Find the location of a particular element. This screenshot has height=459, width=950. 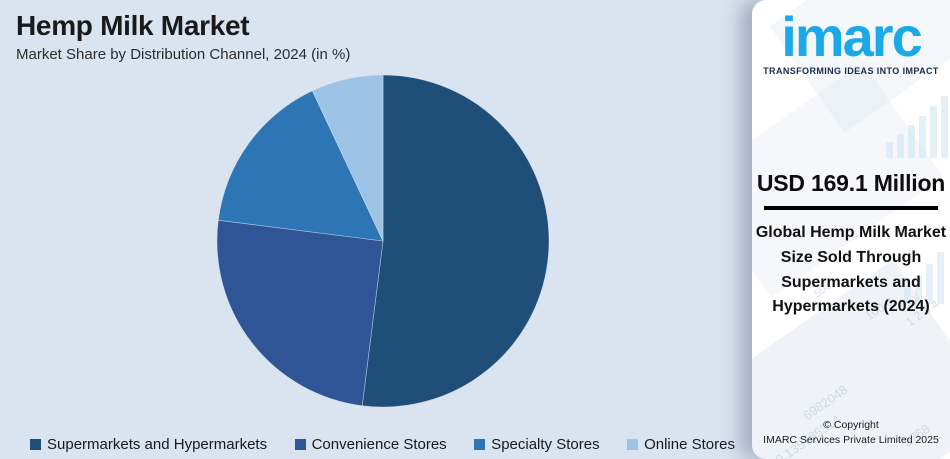

stat-value: USD 169.1 Million is located at coordinates (851, 183).